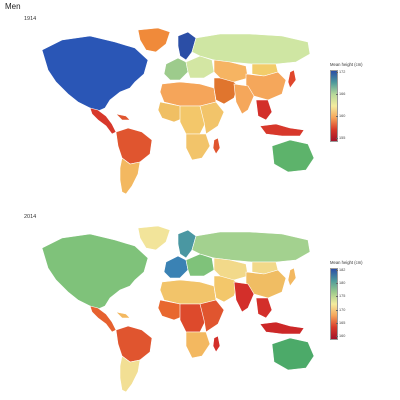 This screenshot has width=400, height=400. What do you see at coordinates (30, 19) in the screenshot?
I see `year-label: 1914` at bounding box center [30, 19].